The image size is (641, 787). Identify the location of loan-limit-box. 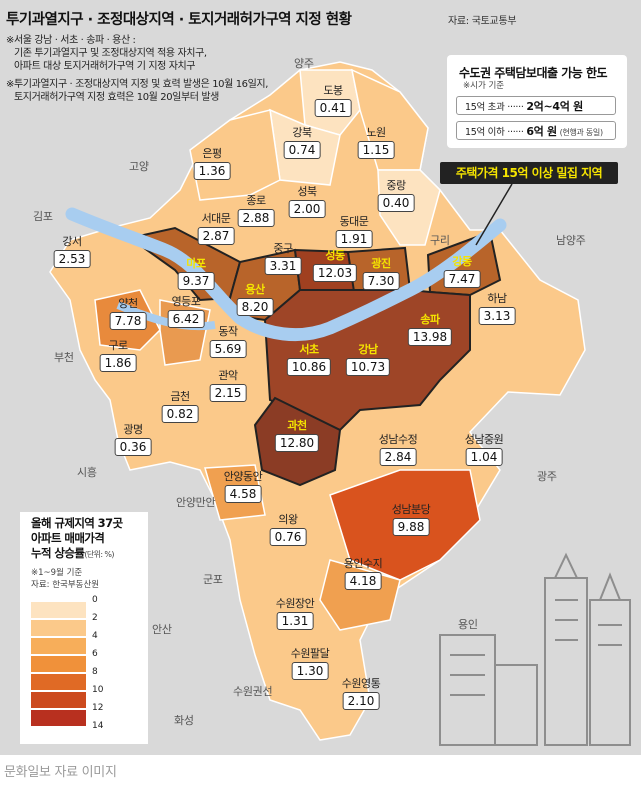
(537, 101).